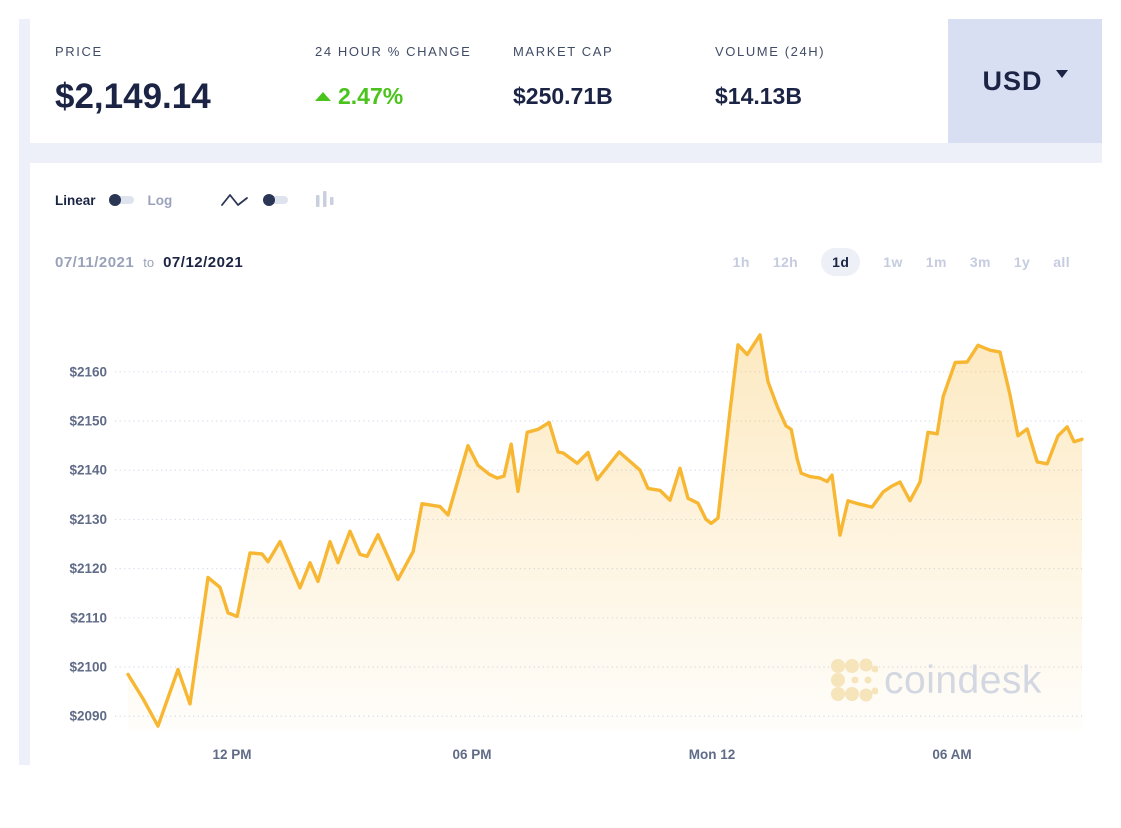 This screenshot has width=1121, height=828. I want to click on range-tab-1m: 1m, so click(936, 262).